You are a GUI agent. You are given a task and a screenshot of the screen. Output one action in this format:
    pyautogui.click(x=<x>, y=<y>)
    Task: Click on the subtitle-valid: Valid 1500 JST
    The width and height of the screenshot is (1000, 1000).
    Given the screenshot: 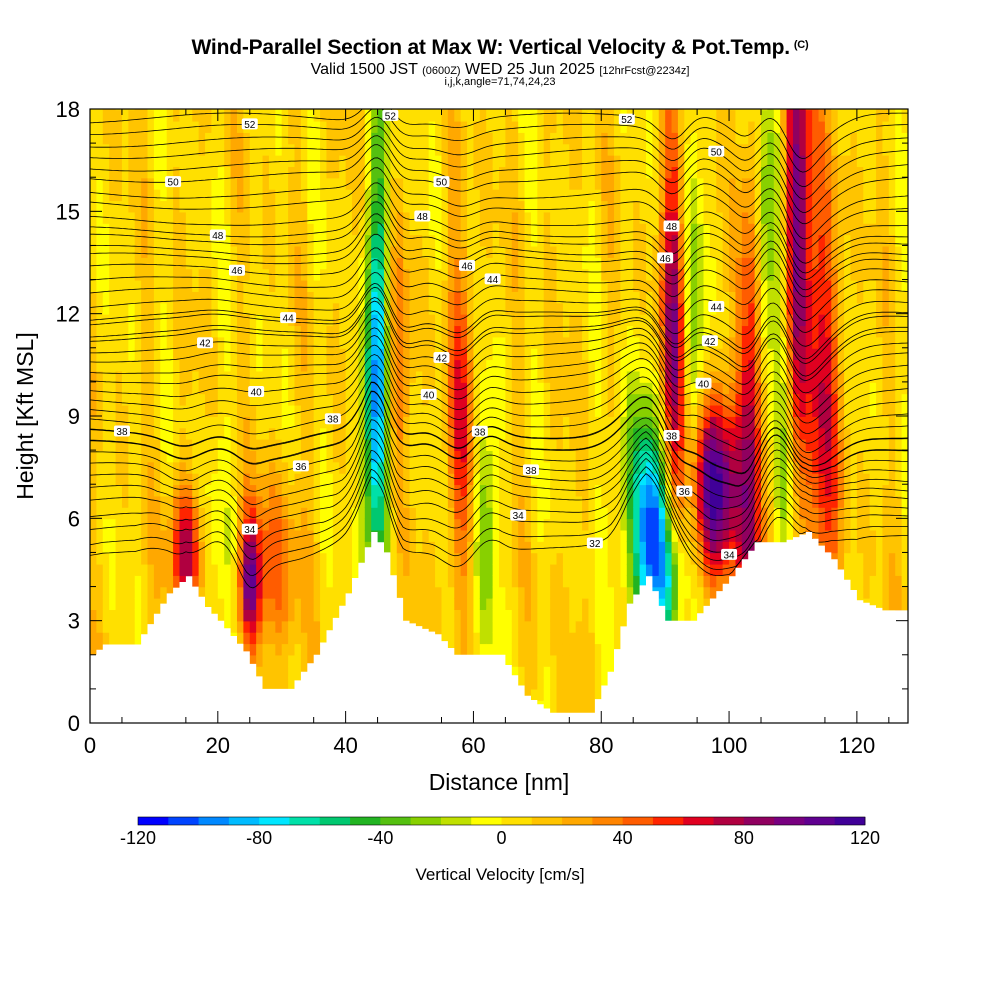 What is the action you would take?
    pyautogui.click(x=364, y=69)
    